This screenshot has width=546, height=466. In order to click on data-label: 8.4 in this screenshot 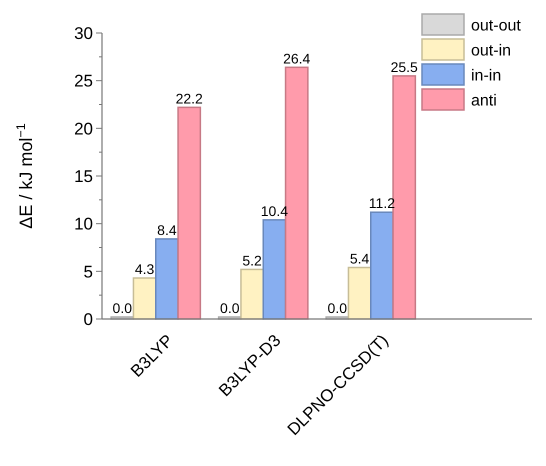, I will do `click(167, 230)`.